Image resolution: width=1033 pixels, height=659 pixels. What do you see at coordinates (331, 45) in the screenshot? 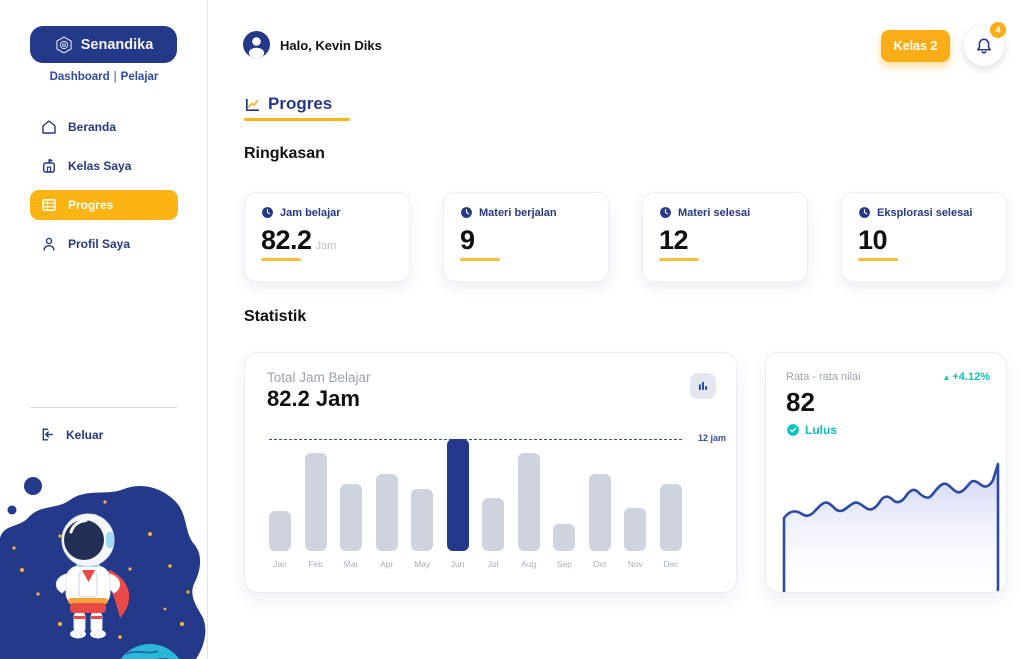
I see `greeting-text: Halo, Kevin Diks` at bounding box center [331, 45].